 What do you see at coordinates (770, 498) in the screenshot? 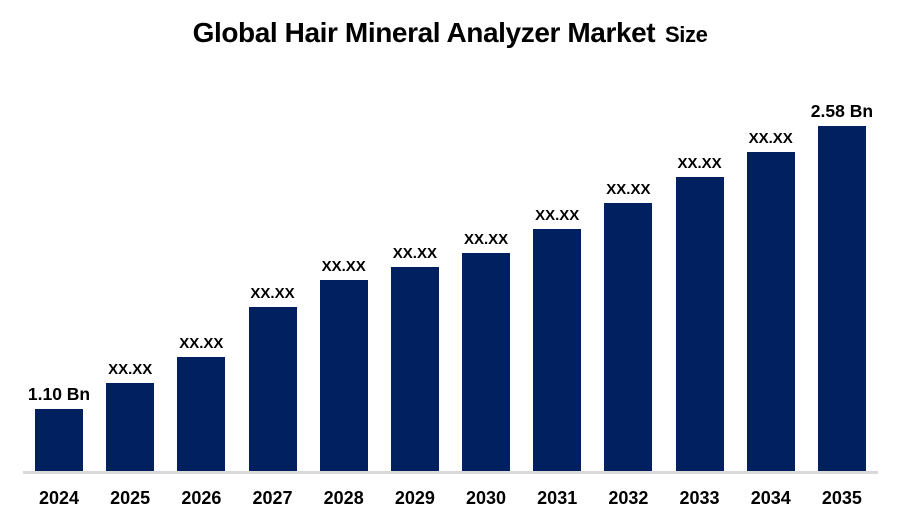
I see `x-axis-label: 2034` at bounding box center [770, 498].